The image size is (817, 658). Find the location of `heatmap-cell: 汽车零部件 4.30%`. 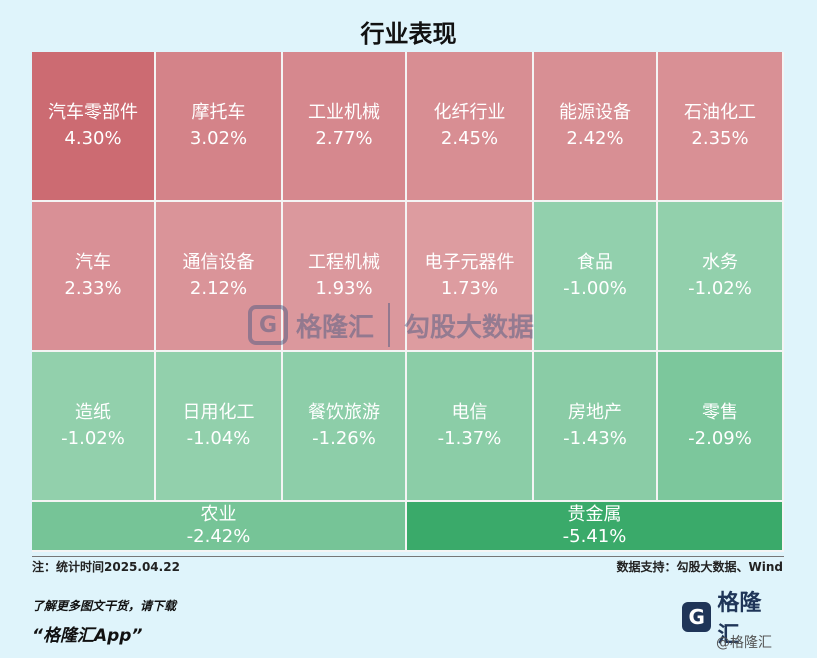

heatmap-cell: 汽车零部件 4.30% is located at coordinates (94, 127).